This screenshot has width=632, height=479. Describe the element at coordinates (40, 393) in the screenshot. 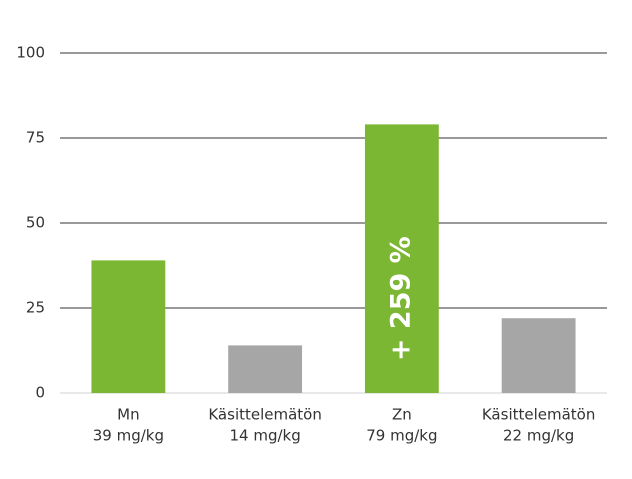

I see `y-tick-label: 0` at that location.